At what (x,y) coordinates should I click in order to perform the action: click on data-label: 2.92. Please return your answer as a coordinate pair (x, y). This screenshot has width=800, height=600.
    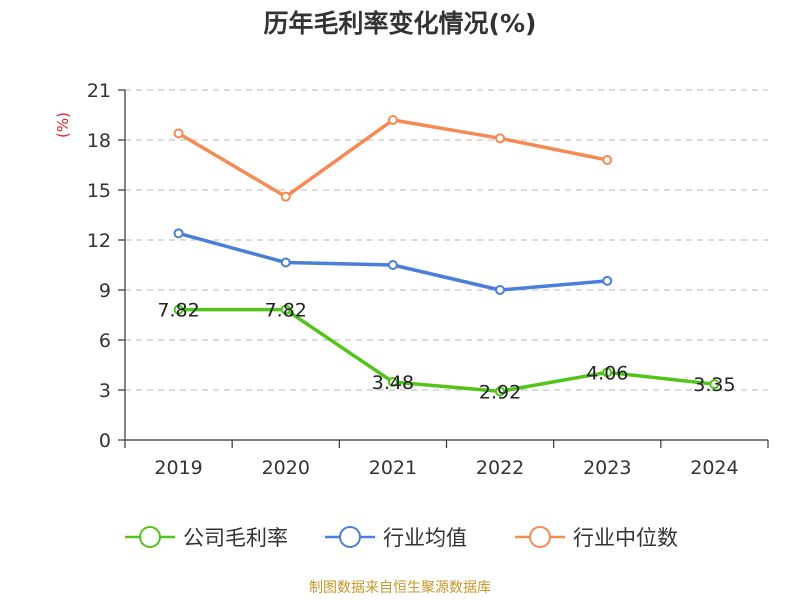
    Looking at the image, I should click on (500, 392).